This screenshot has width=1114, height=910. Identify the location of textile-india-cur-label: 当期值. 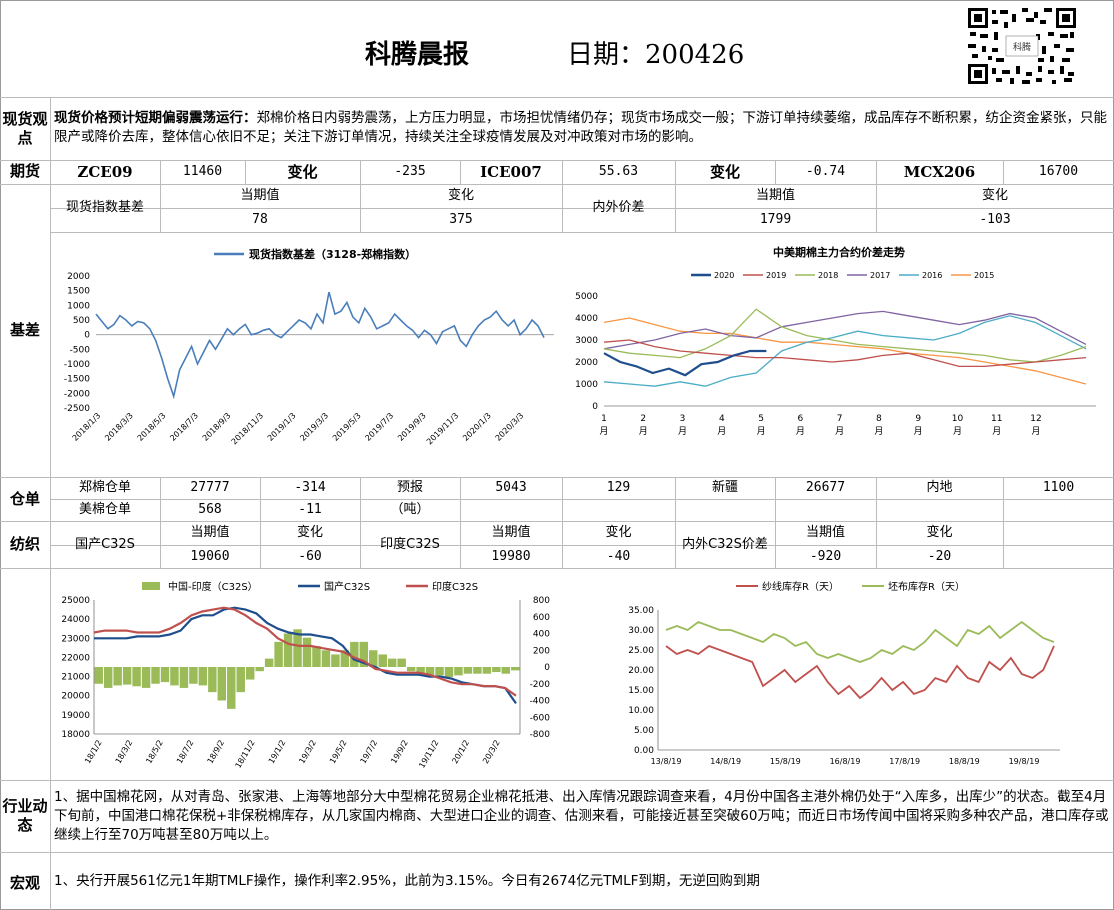
(511, 532).